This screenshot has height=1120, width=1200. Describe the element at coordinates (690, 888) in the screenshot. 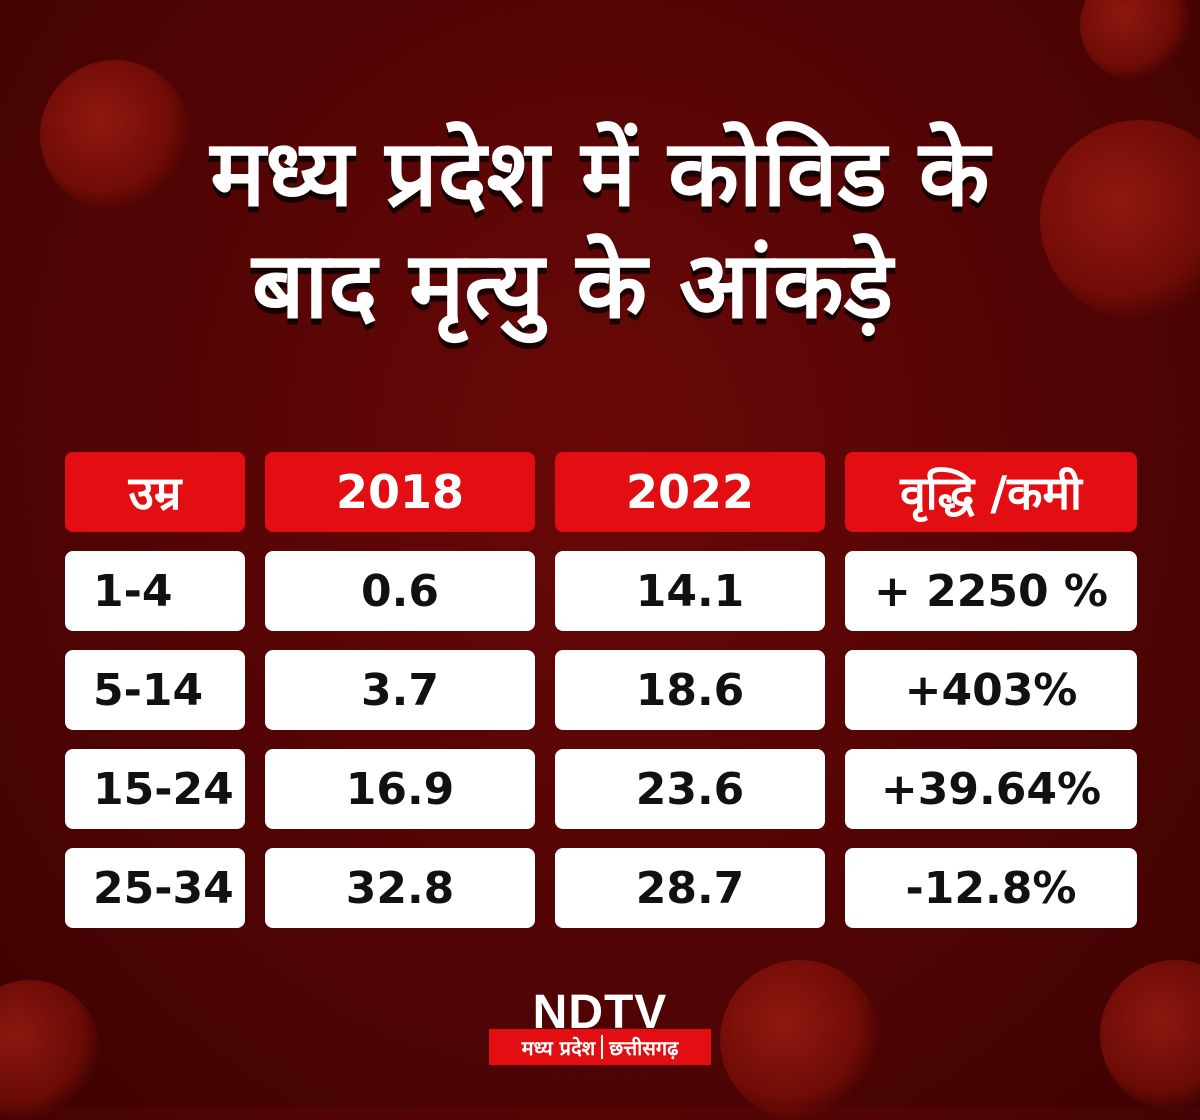

I see `table-cell-2022: 28.7` at that location.